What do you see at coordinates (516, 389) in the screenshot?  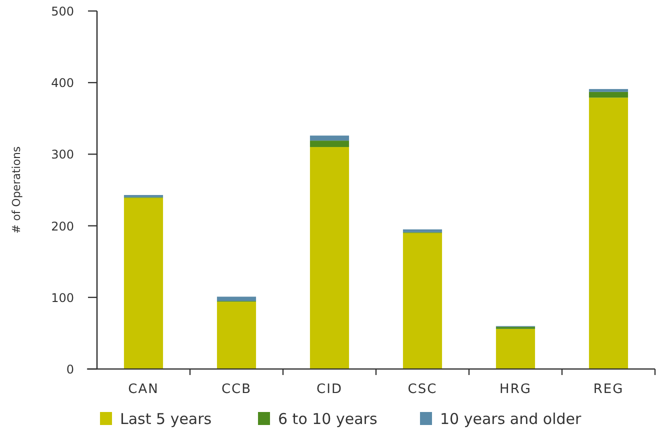 I see `x-tick-label: HRG` at bounding box center [516, 389].